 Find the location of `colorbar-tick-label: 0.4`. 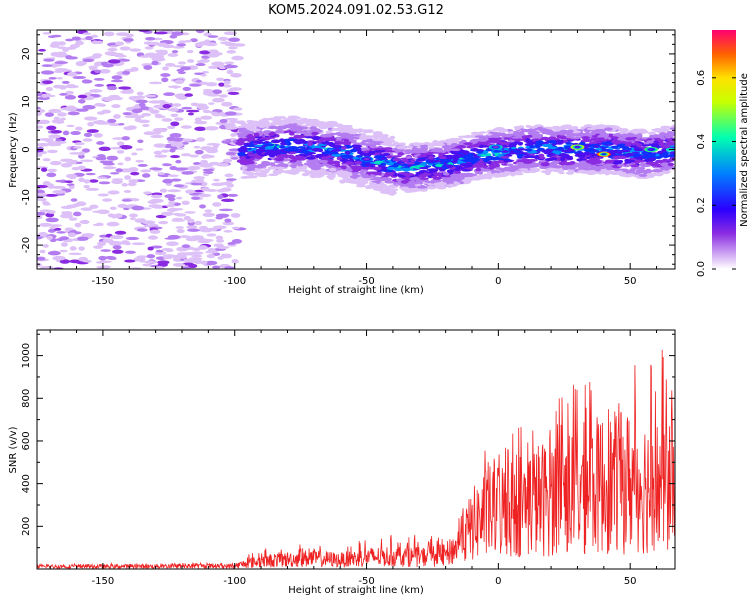

colorbar-tick-label: 0.4 is located at coordinates (701, 142).